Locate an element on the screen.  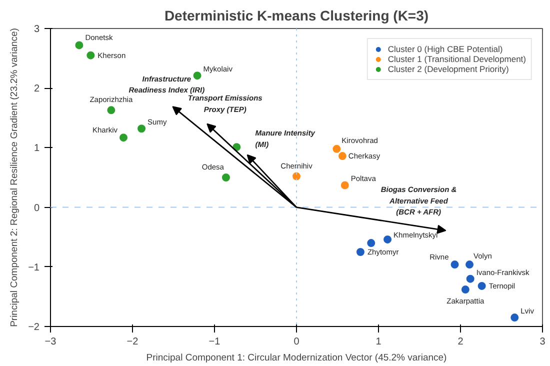
x-tick-label: 2 is located at coordinates (461, 342).